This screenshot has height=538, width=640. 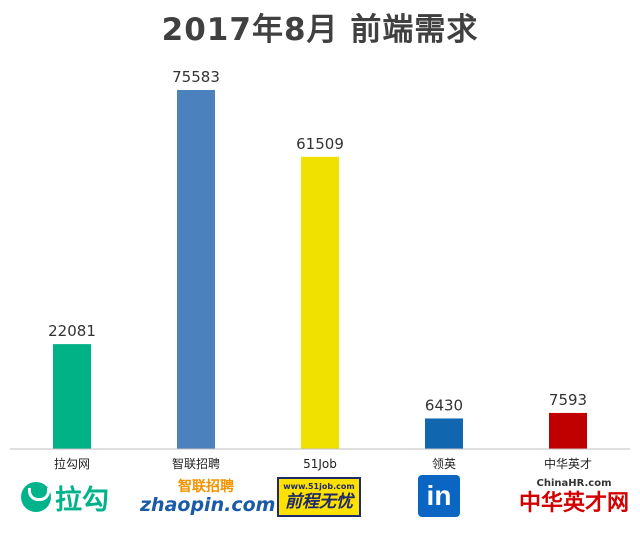 I want to click on chinahr-logo: ChinaHR.com 中华英才网, so click(x=574, y=497).